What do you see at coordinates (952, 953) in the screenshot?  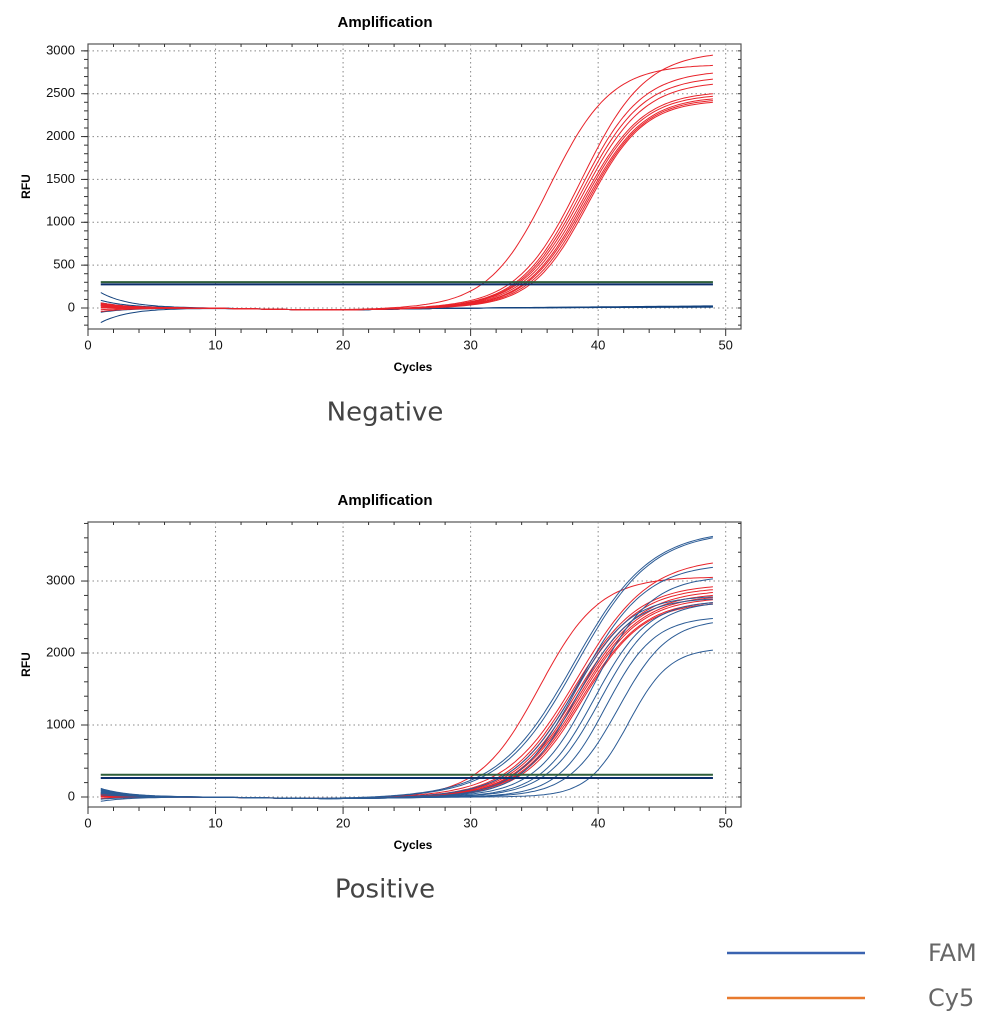 I see `legend-label-fam: FAM` at bounding box center [952, 953].